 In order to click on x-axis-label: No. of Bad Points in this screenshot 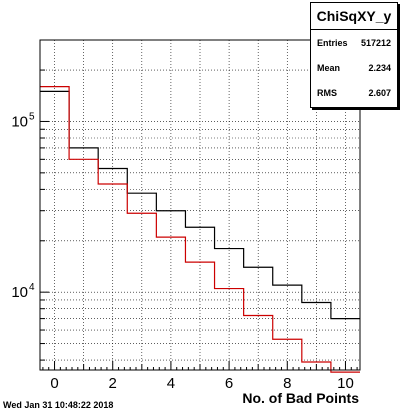, I will do `click(300, 398)`.